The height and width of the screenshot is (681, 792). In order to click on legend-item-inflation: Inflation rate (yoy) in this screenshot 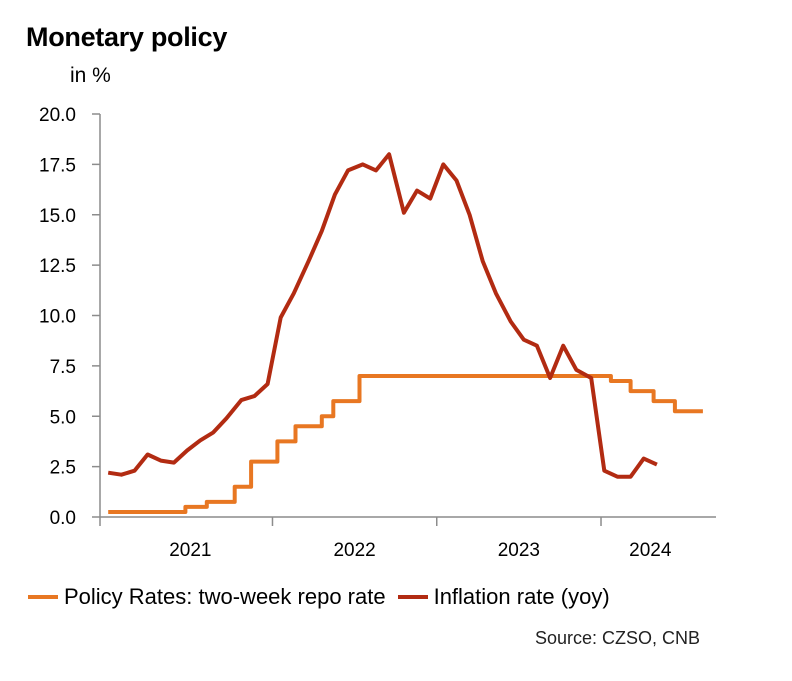, I will do `click(503, 597)`.